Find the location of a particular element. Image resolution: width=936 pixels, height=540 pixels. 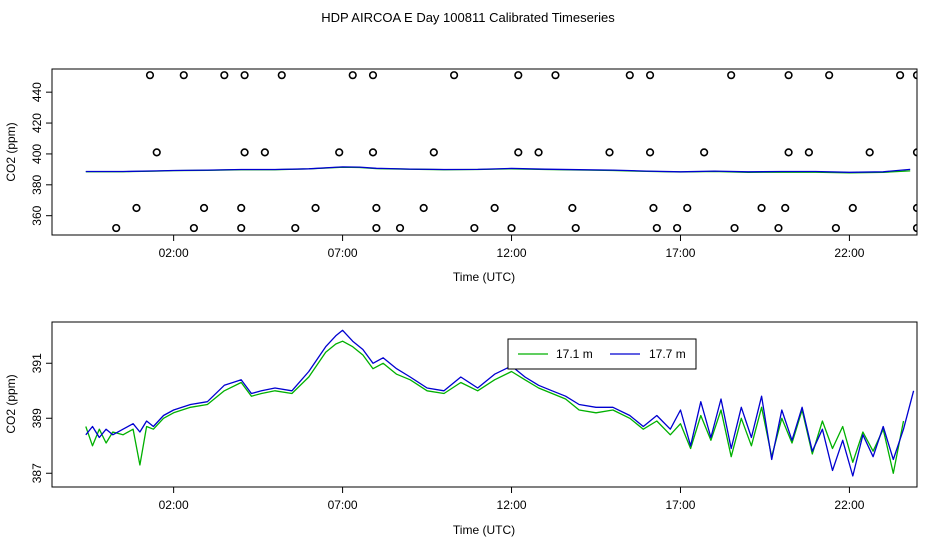

bottom-y-axis: 387 389 391 is located at coordinates (41, 418).